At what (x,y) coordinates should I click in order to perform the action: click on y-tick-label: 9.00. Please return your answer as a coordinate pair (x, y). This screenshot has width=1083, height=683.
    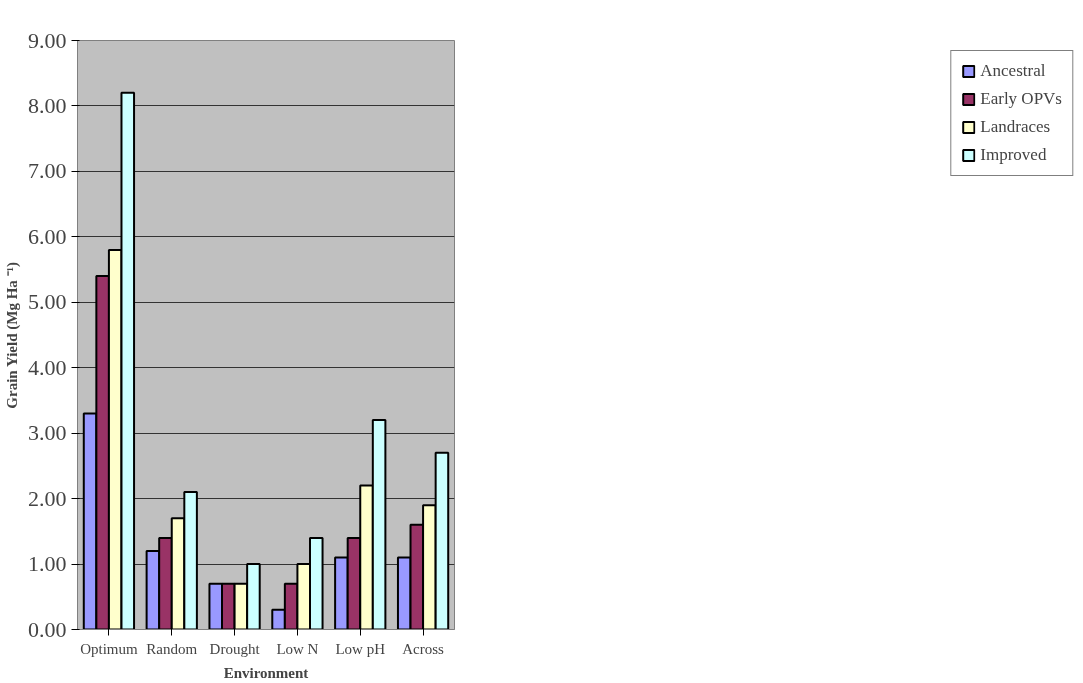
    Looking at the image, I should click on (47, 40).